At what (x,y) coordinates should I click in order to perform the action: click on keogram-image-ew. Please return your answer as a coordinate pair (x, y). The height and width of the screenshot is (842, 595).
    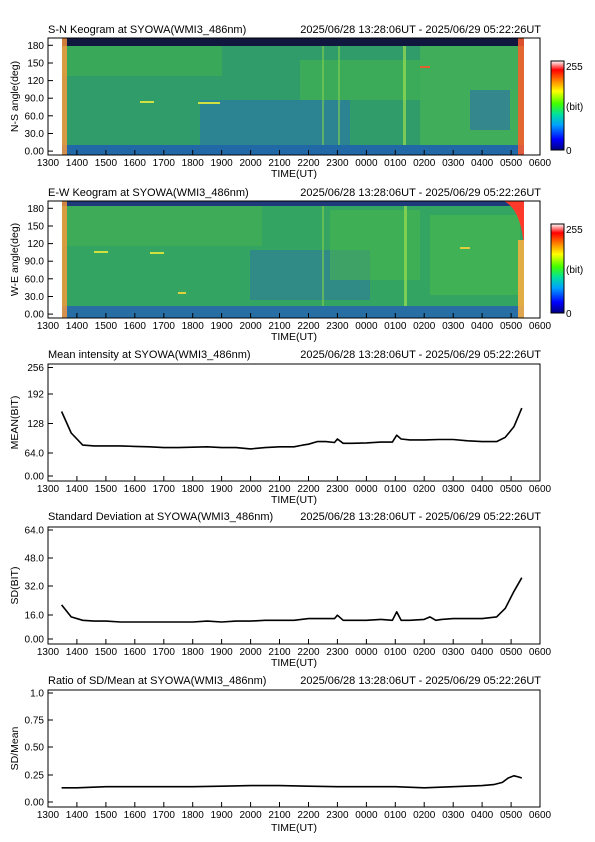
    Looking at the image, I should click on (294, 259).